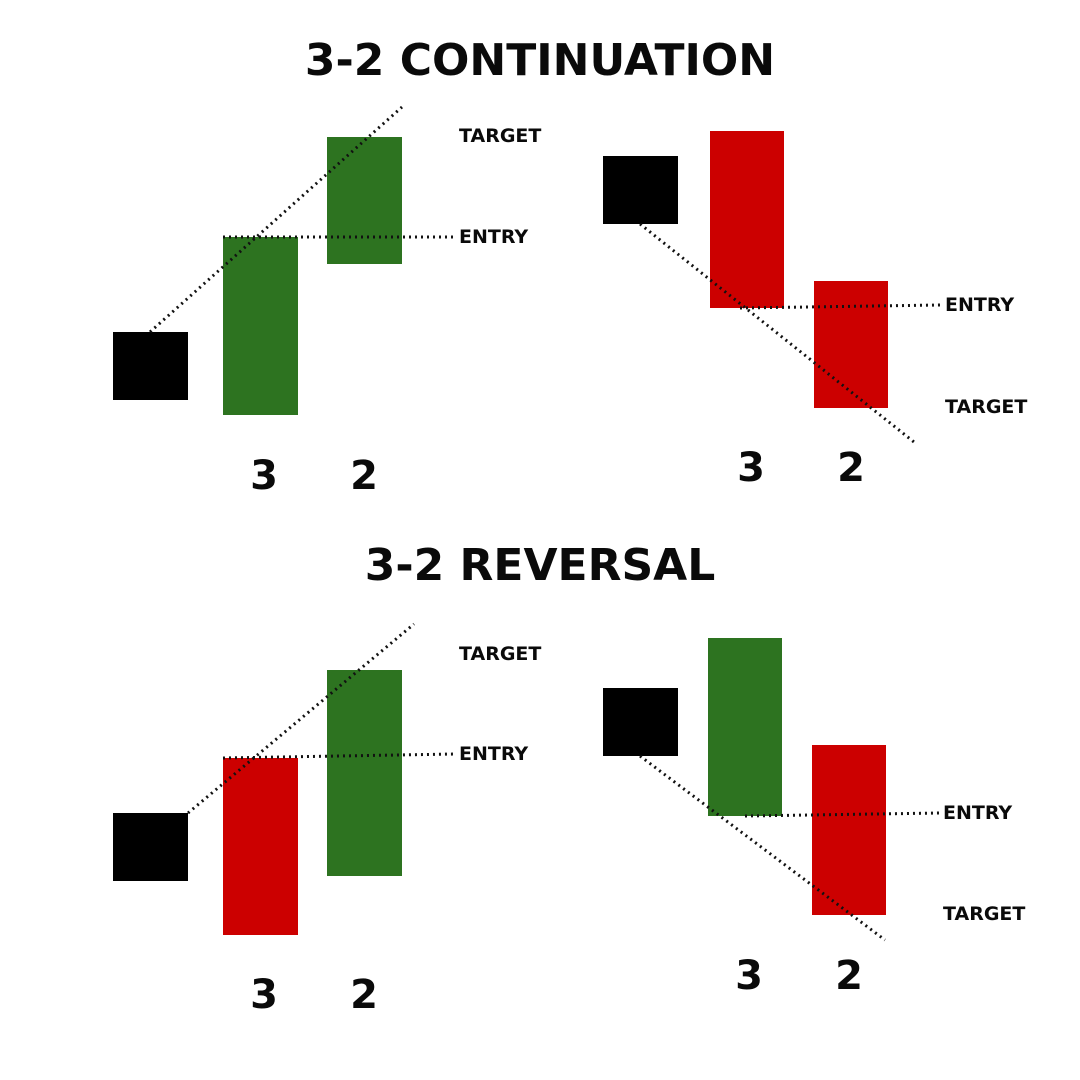  Describe the element at coordinates (264, 476) in the screenshot. I see `continuation-bull-number-3: 3` at that location.